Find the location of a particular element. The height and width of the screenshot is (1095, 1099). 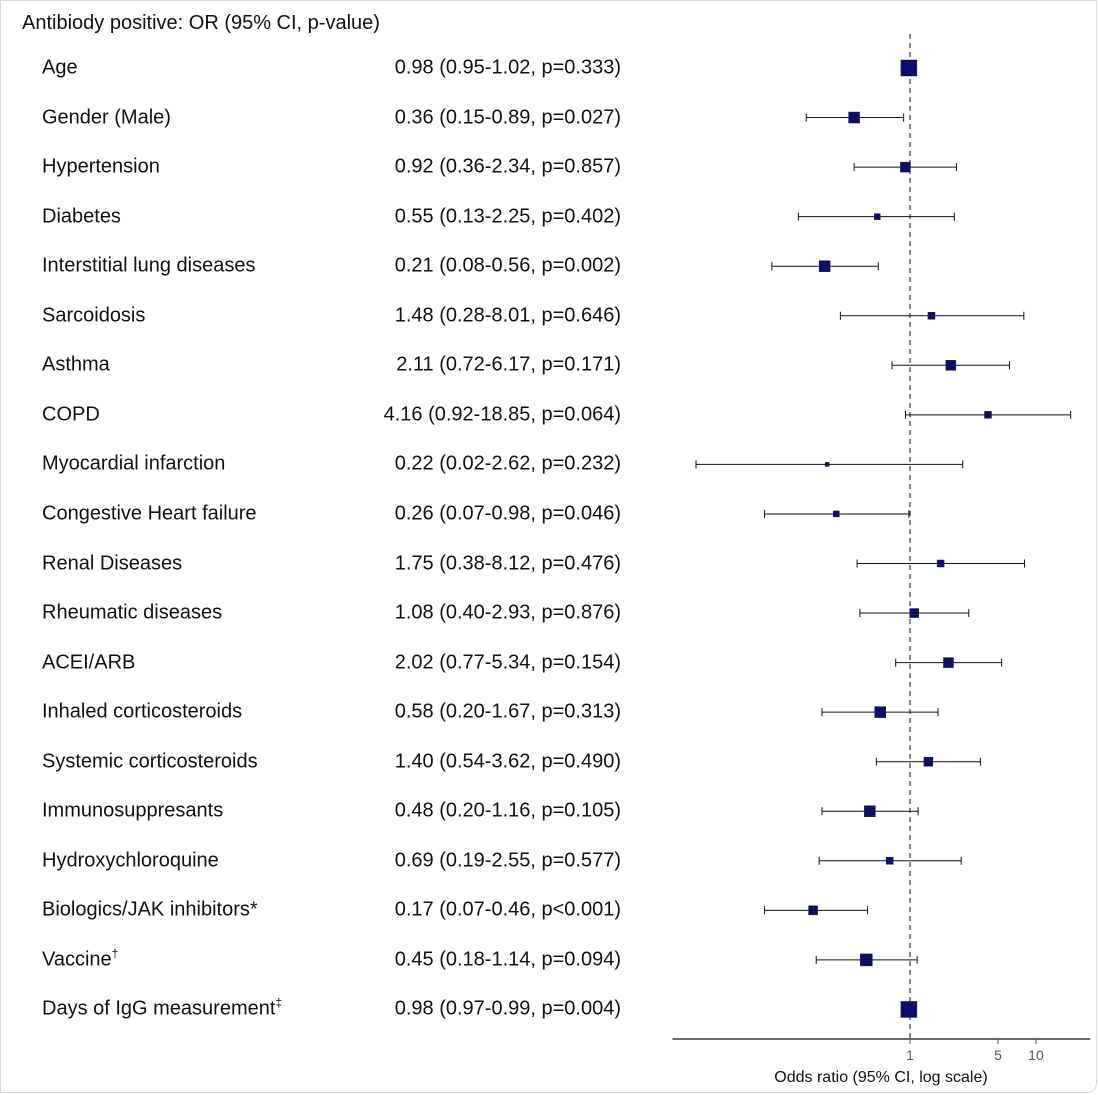

row-label-text: Immunosuppresants is located at coordinates (133, 810).